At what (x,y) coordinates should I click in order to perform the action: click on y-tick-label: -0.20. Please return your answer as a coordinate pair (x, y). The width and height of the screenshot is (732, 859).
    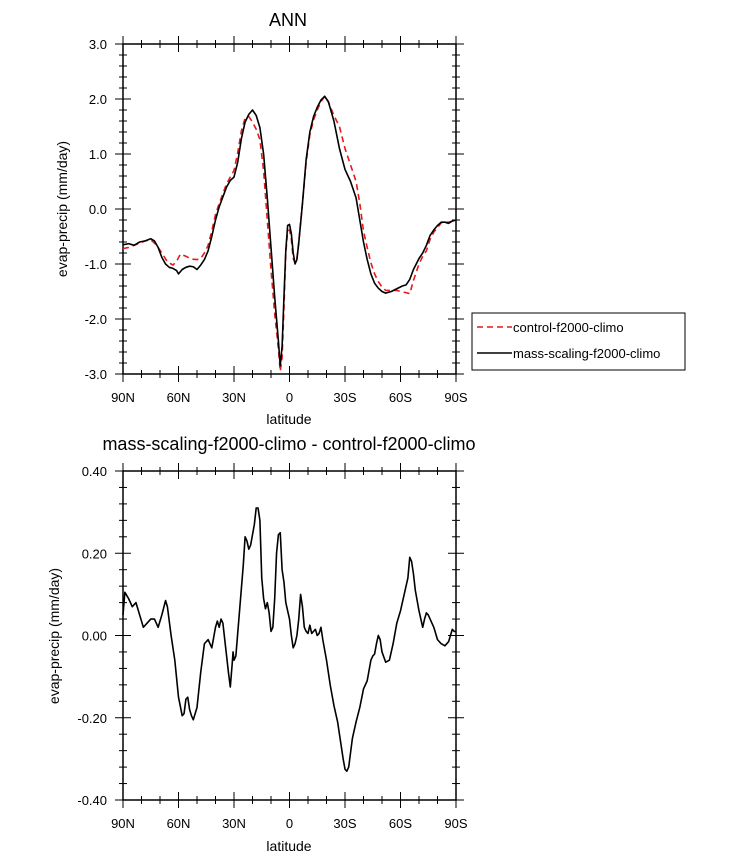
    Looking at the image, I should click on (92, 718).